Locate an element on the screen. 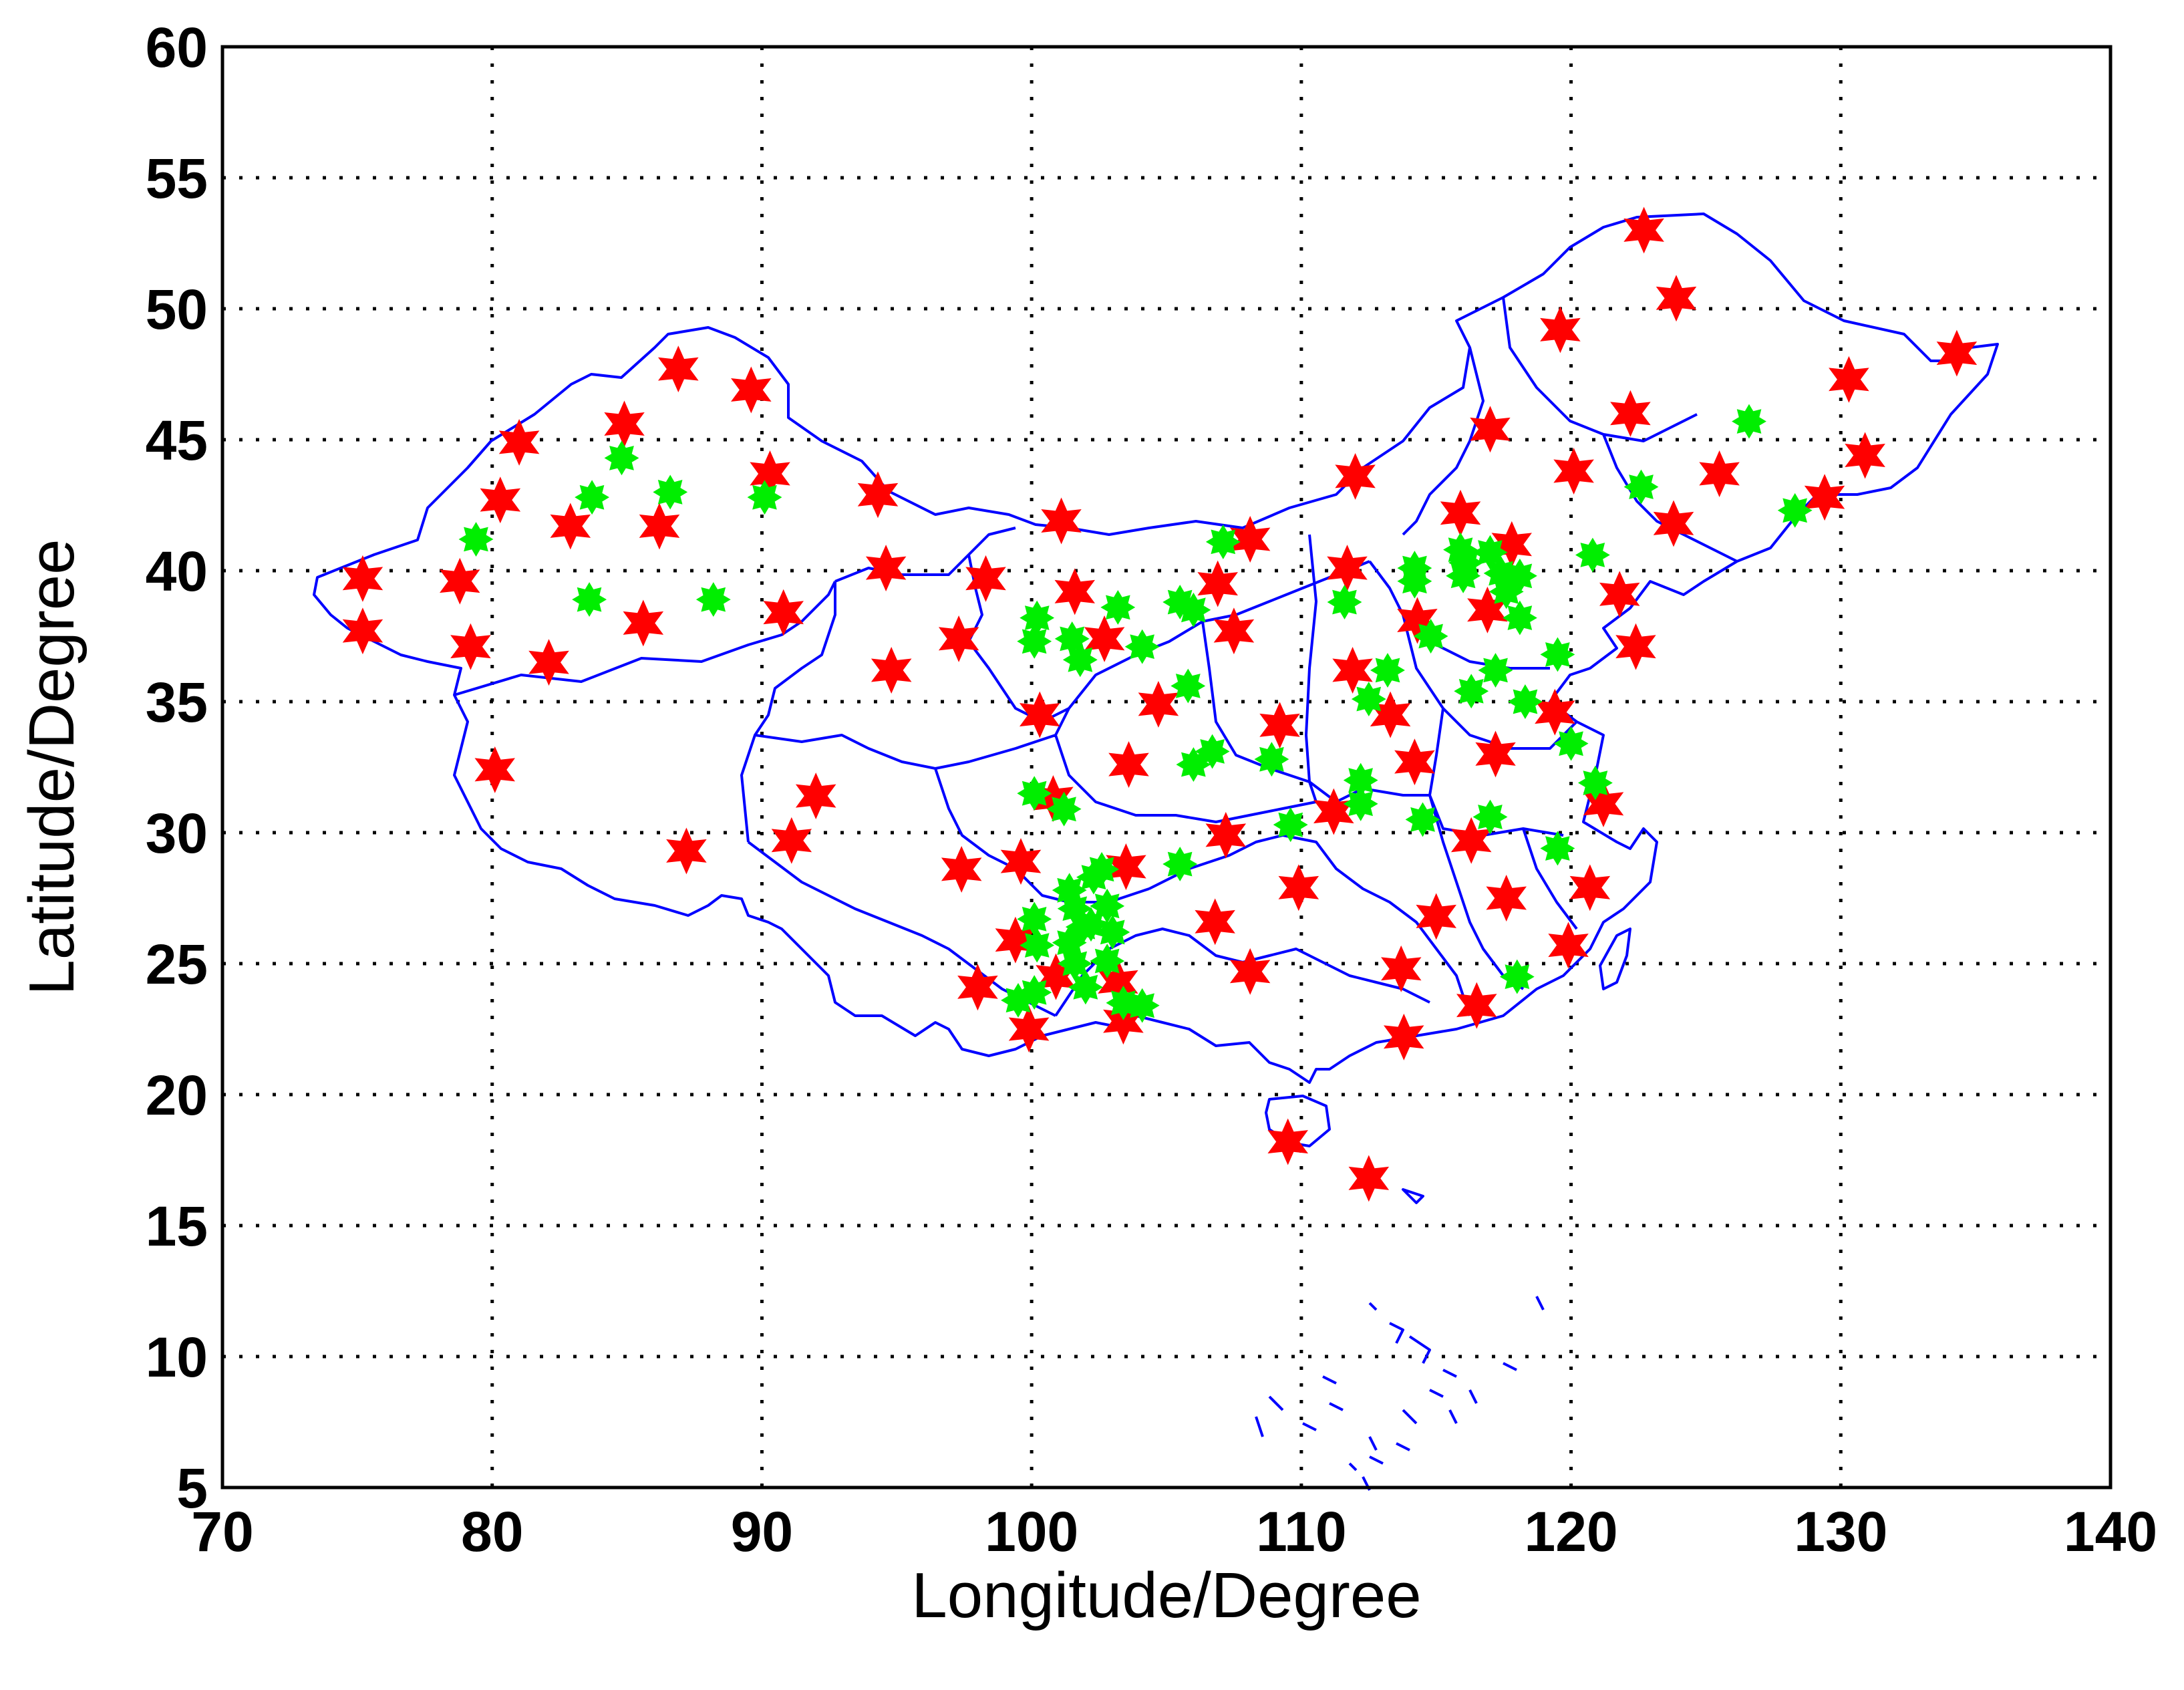  x-tick-label: 130 is located at coordinates (1840, 1531).